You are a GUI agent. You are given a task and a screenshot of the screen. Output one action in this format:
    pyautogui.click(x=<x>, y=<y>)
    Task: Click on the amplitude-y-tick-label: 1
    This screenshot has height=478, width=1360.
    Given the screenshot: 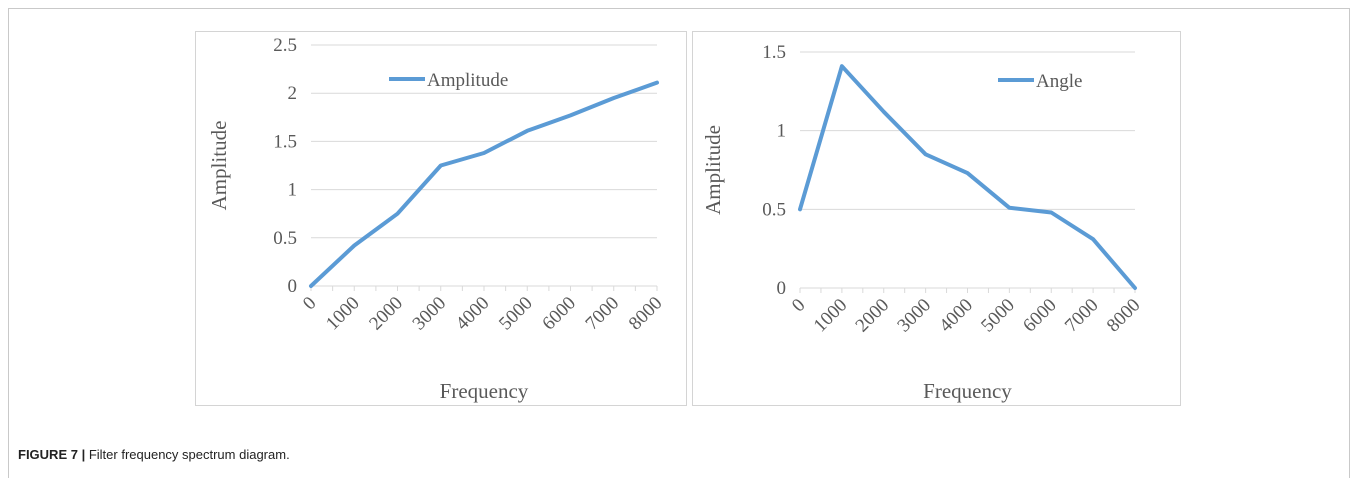 What is the action you would take?
    pyautogui.click(x=293, y=190)
    